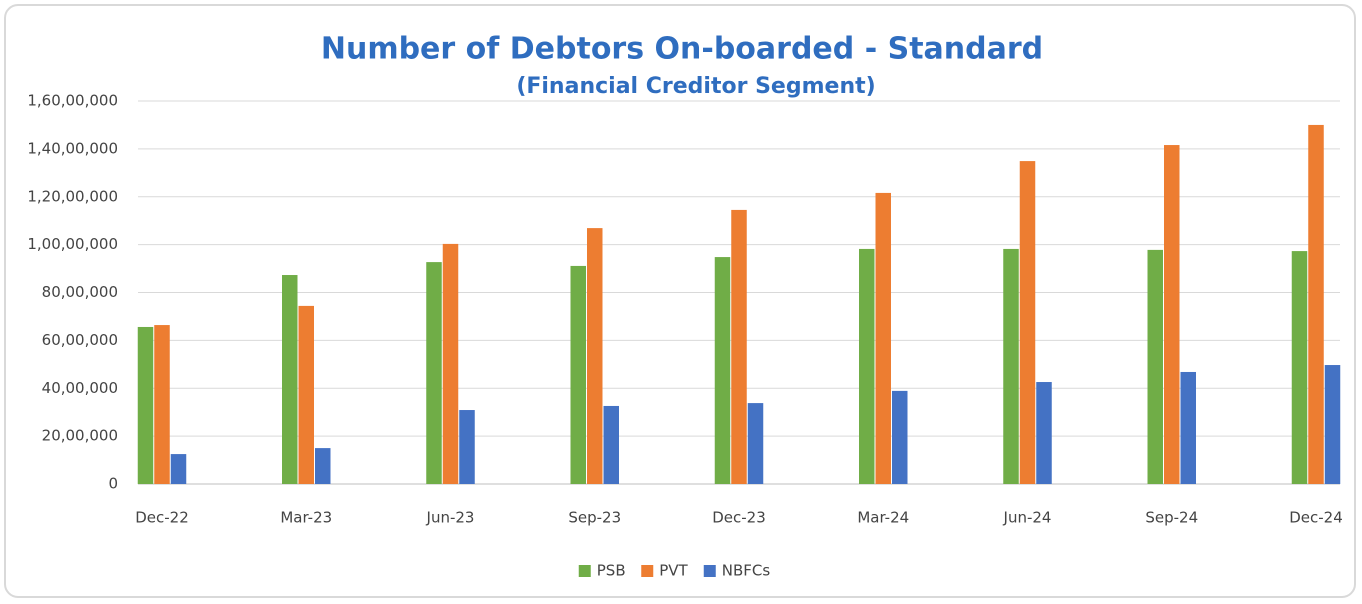 The width and height of the screenshot is (1362, 604). I want to click on chart-subtitle: (Financial Creditor Segment), so click(695, 86).